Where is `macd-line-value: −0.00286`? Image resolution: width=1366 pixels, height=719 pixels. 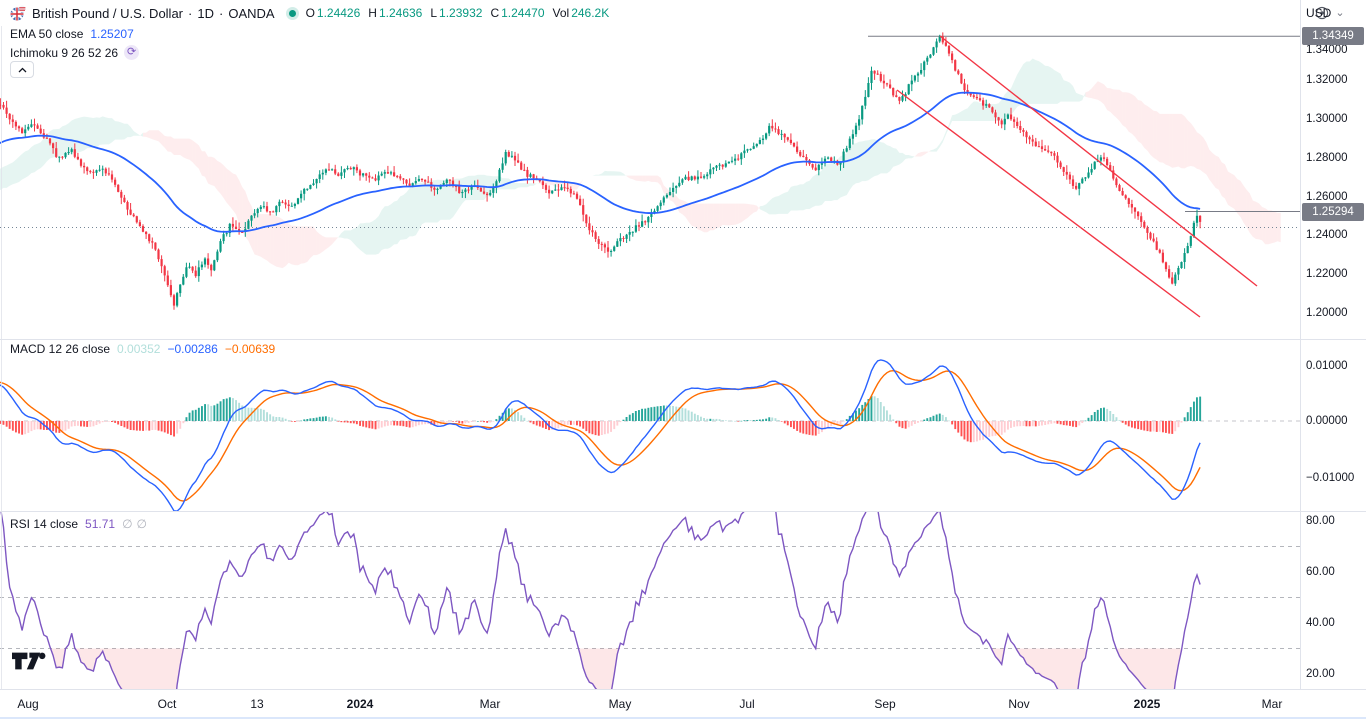 macd-line-value: −0.00286 is located at coordinates (192, 349).